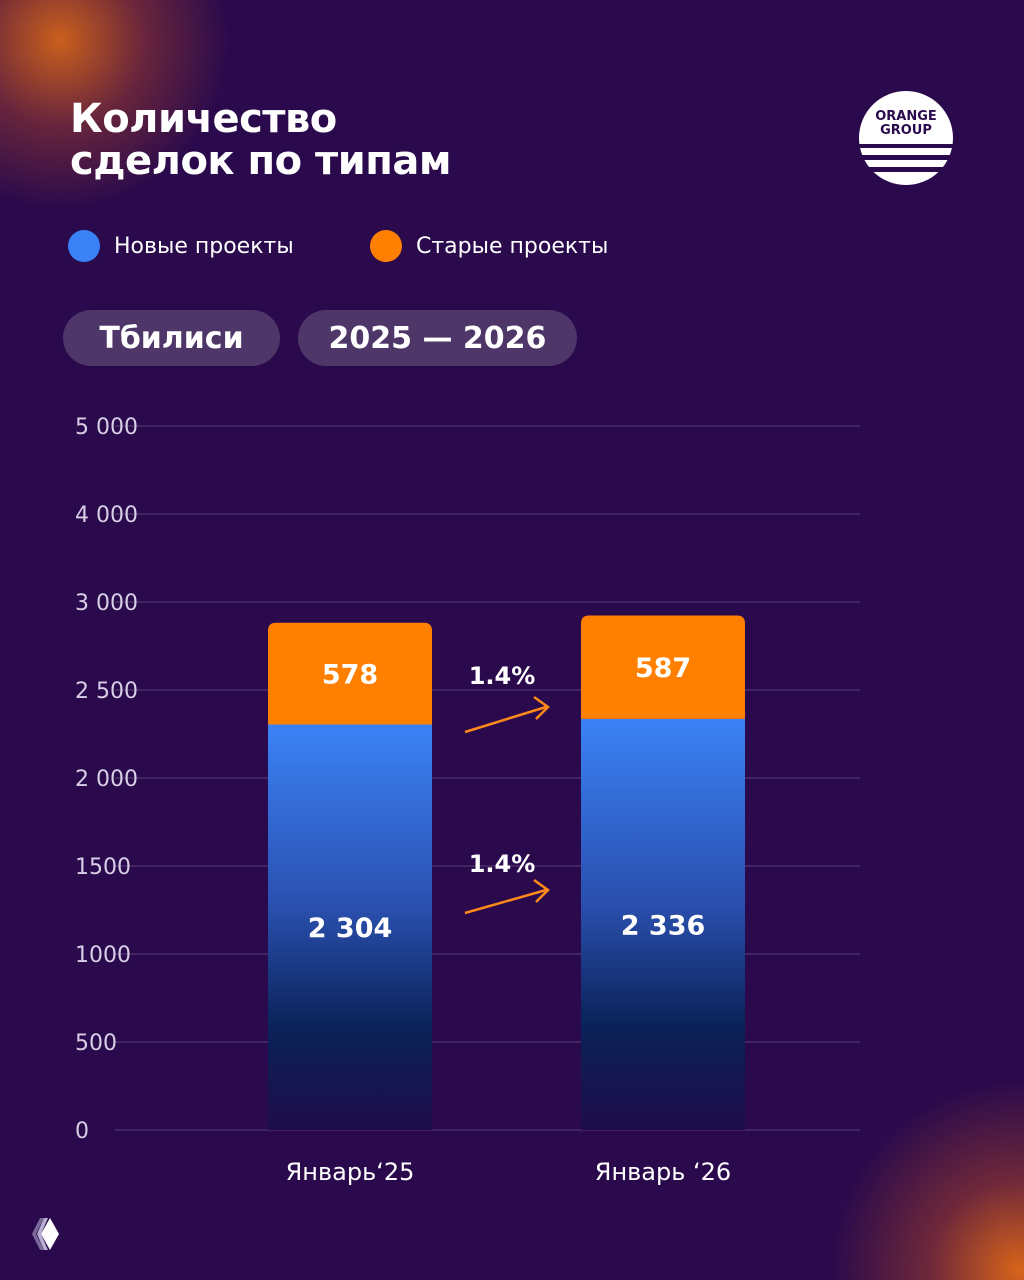 This screenshot has width=1024, height=1280. Describe the element at coordinates (203, 119) in the screenshot. I see `title-line: Количество` at that location.